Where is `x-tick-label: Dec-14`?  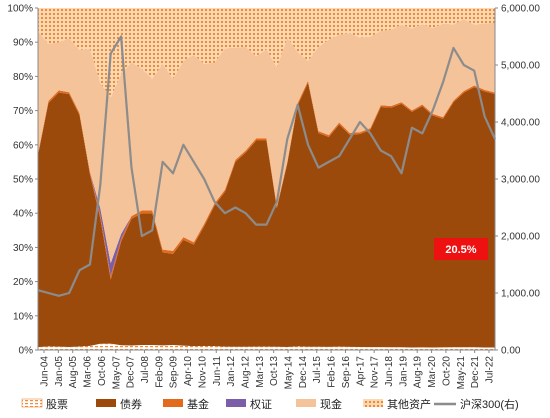
x-tick-label: Dec-14 is located at coordinates (303, 372).